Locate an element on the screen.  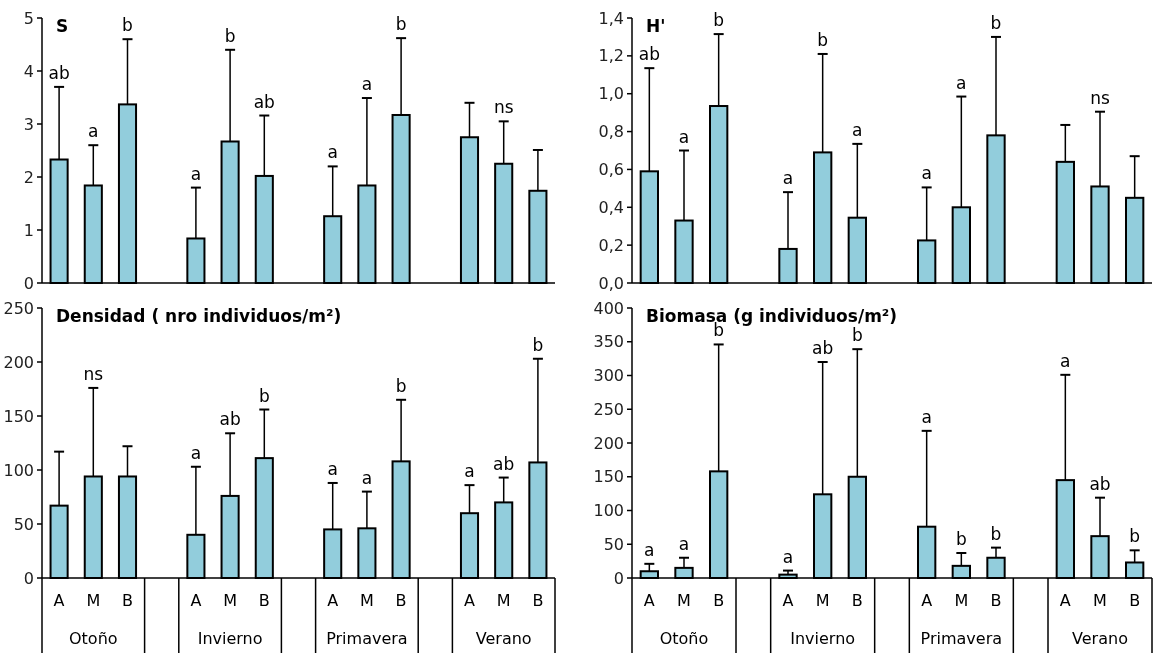
y-tick-label: 350 is located at coordinates (608, 342).